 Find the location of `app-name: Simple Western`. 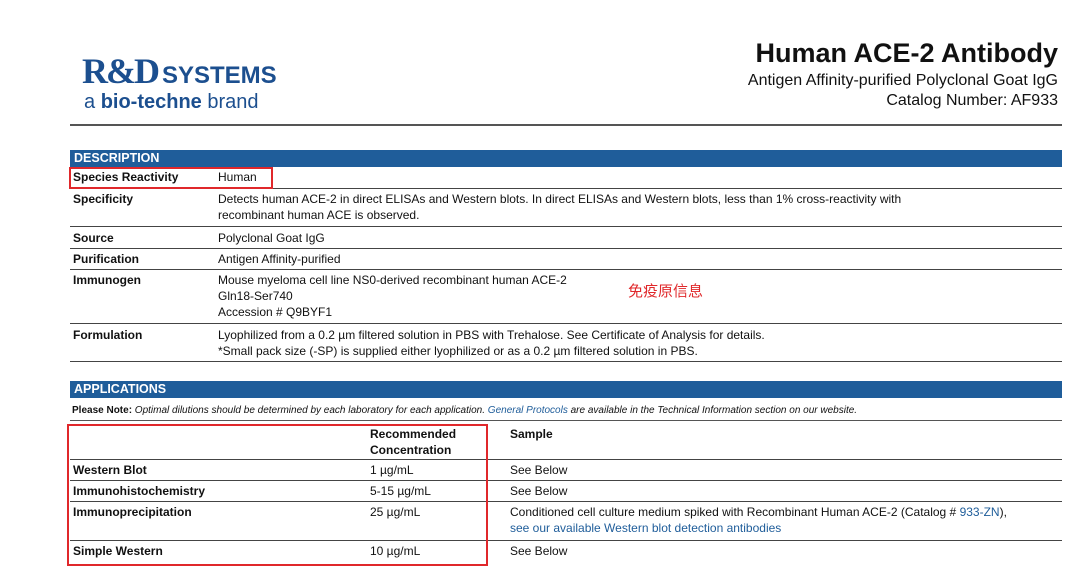

app-name: Simple Western is located at coordinates (118, 551).